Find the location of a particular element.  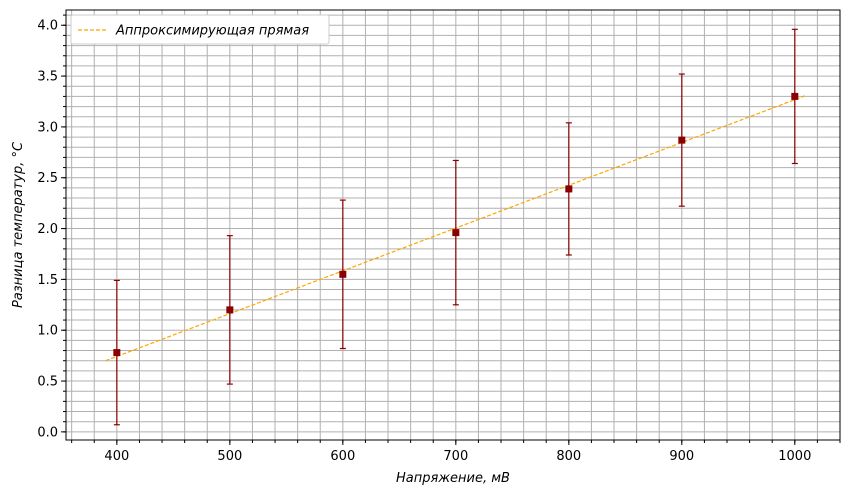

x-axis-label: Напряжение, мВ is located at coordinates (453, 478).